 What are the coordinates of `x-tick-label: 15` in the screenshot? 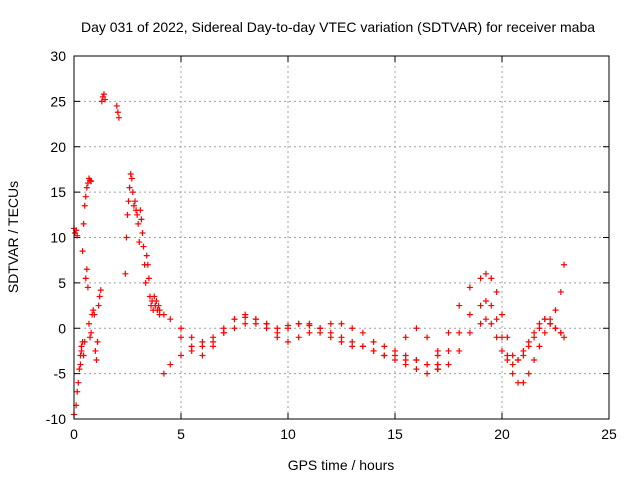 It's located at (395, 434).